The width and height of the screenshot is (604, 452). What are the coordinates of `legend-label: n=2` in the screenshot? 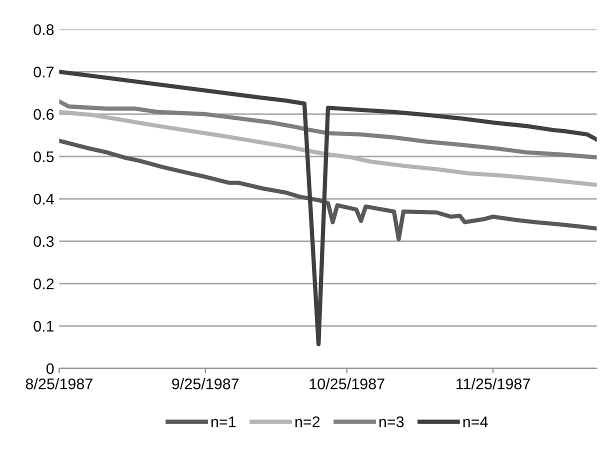 It's located at (307, 422).